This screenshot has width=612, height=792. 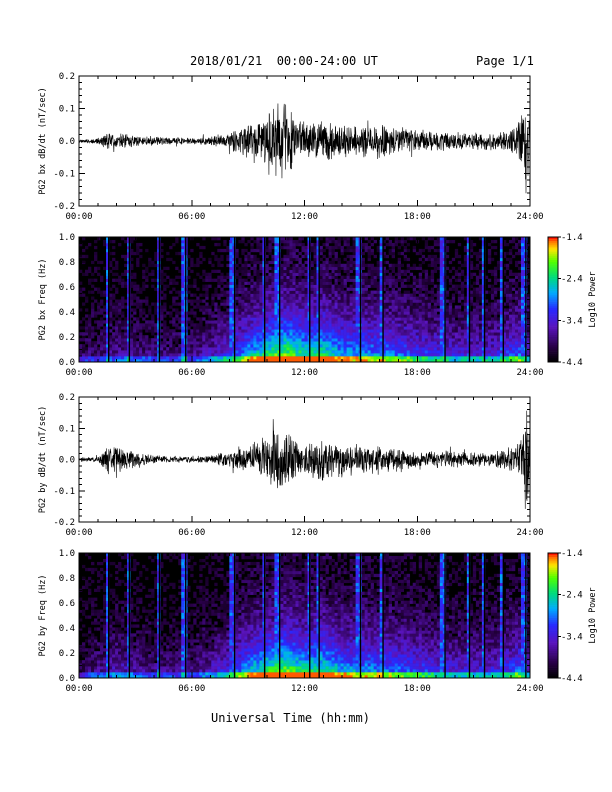 I want to click on bx_timeseries-xtick-label: 00:00, so click(x=78, y=217).